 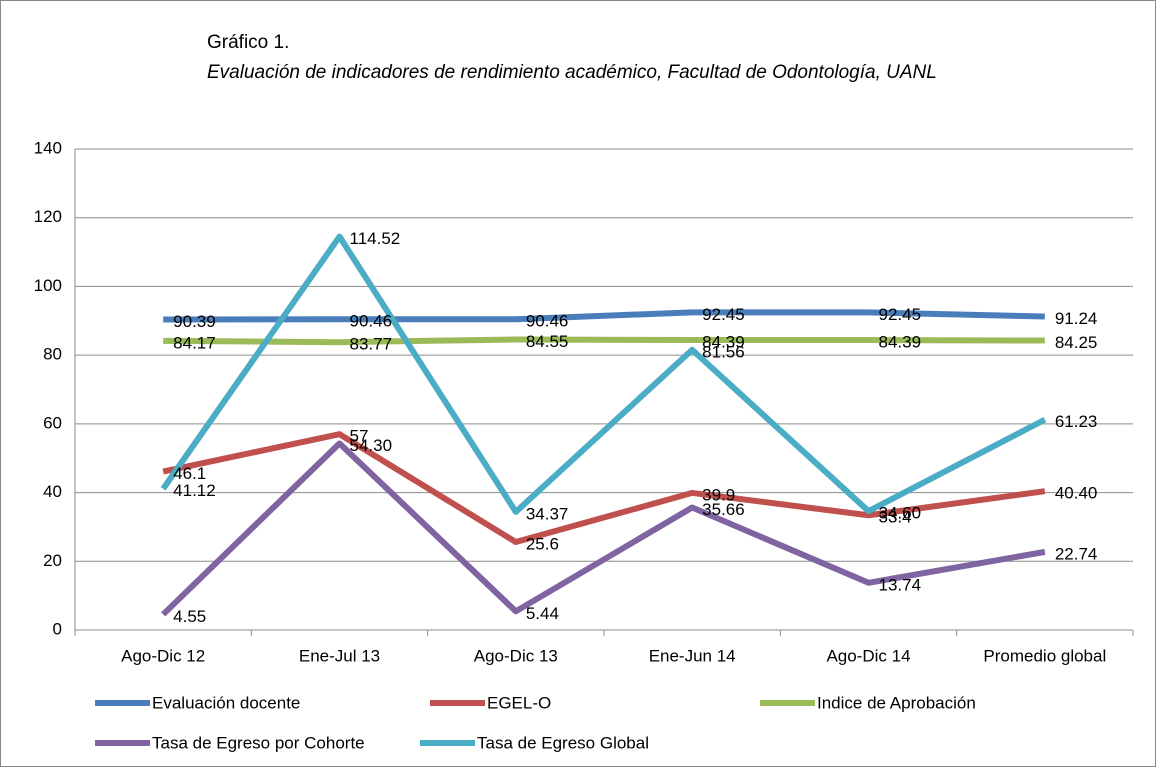 What do you see at coordinates (194, 490) in the screenshot?
I see `data-label: 41.12` at bounding box center [194, 490].